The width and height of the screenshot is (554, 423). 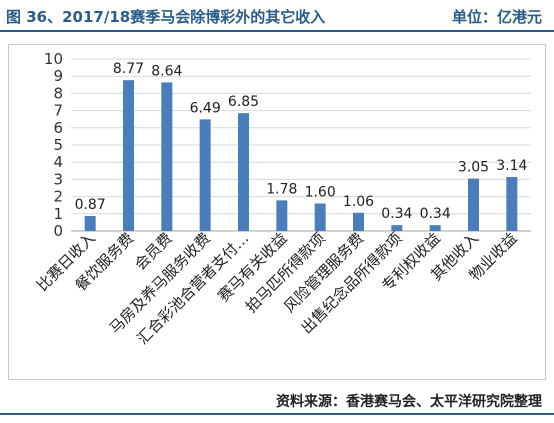 What do you see at coordinates (58, 145) in the screenshot?
I see `y-tick-label: 5` at bounding box center [58, 145].